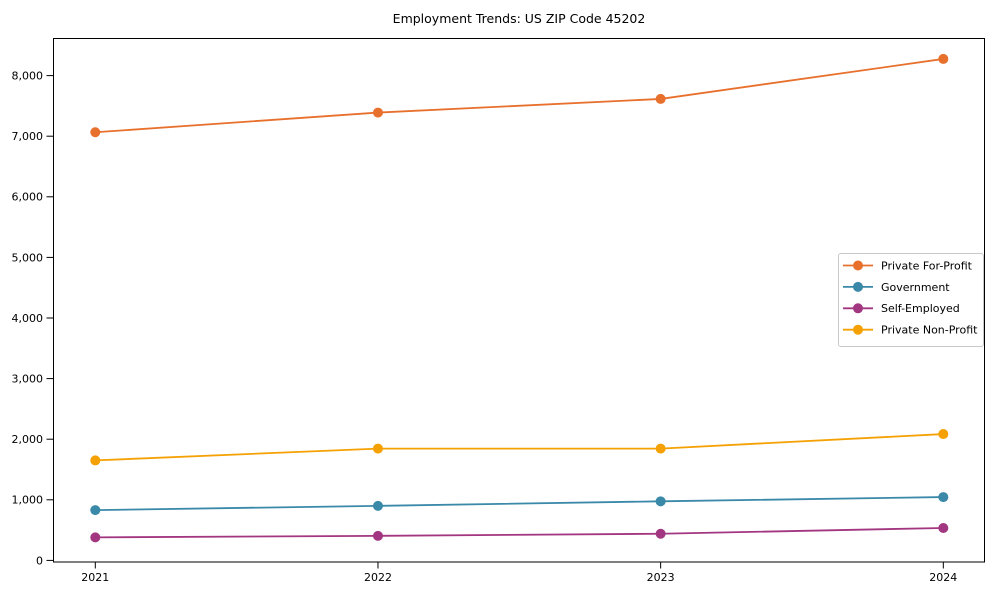  I want to click on y-tick-label: 3,000, so click(28, 379).